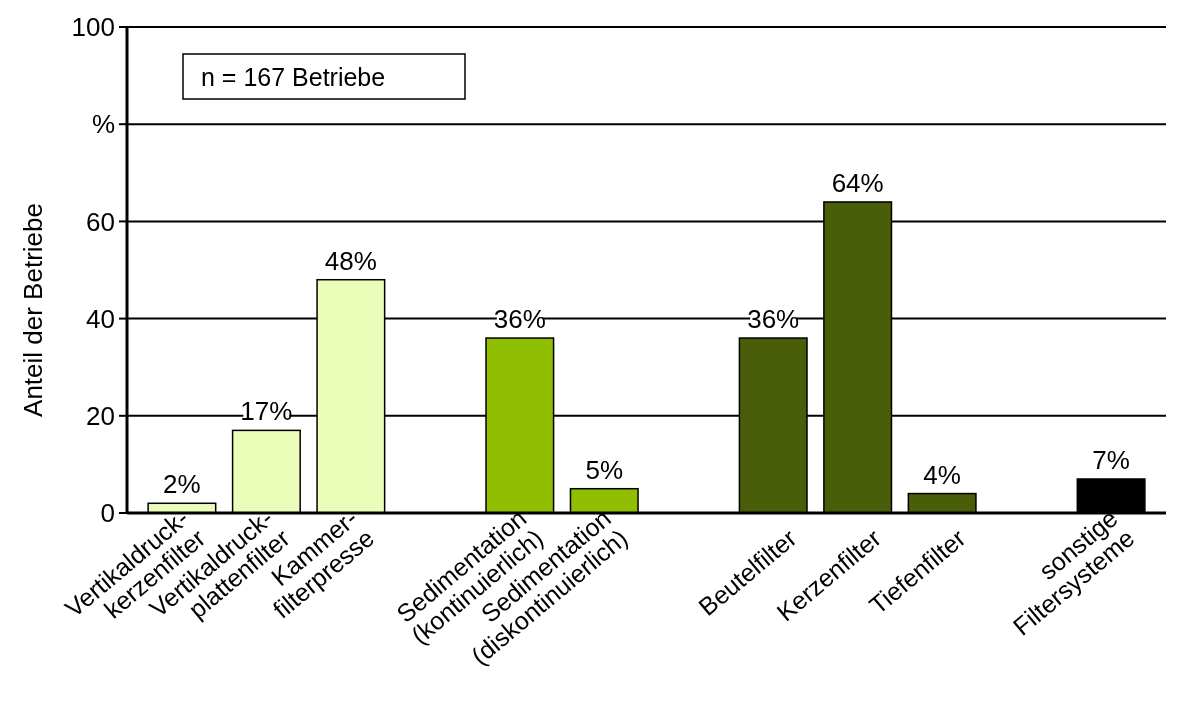 The image size is (1188, 714). What do you see at coordinates (1111, 459) in the screenshot?
I see `data-label: 7%` at bounding box center [1111, 459].